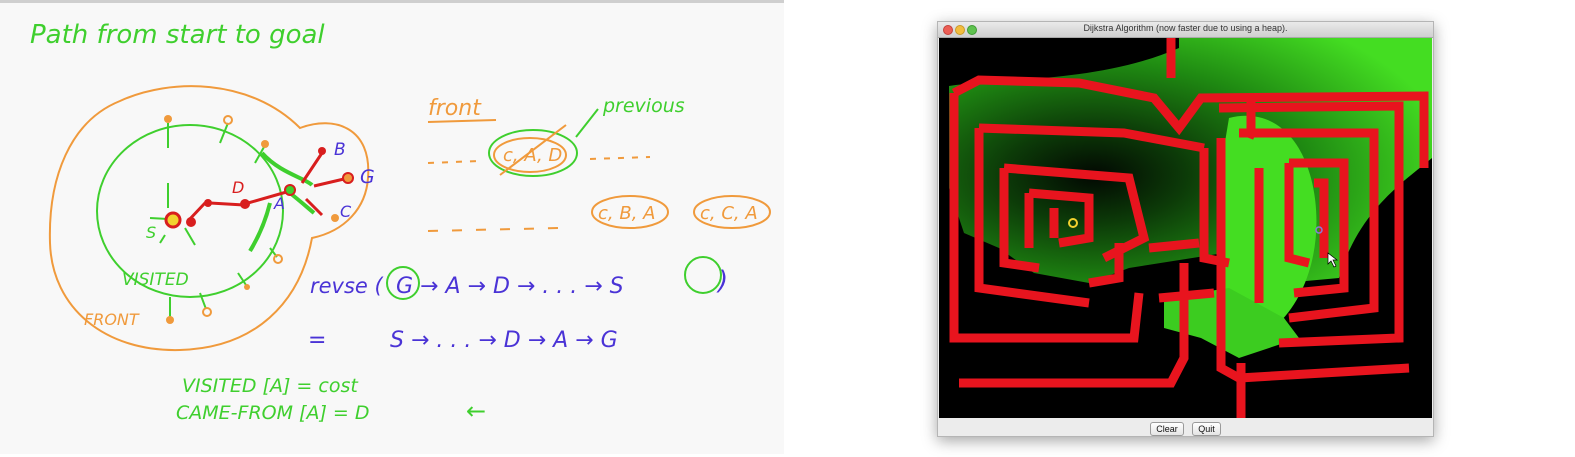  What do you see at coordinates (238, 187) in the screenshot?
I see `node-d-label: D` at bounding box center [238, 187].